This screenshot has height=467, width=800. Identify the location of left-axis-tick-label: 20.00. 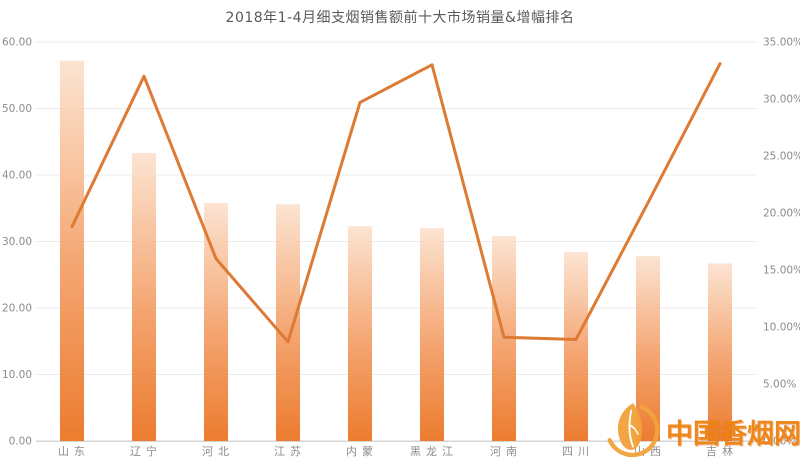
(17, 309).